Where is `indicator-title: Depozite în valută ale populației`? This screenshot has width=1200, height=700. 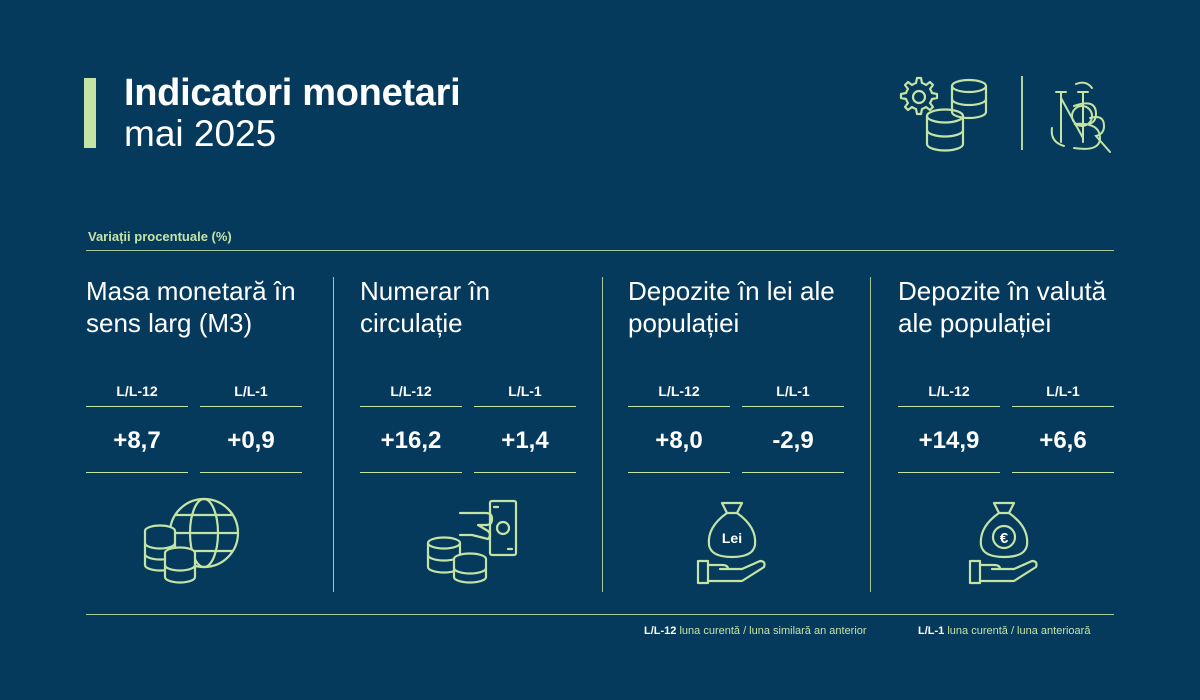
indicator-title: Depozite în valută ale populației is located at coordinates (1002, 307).